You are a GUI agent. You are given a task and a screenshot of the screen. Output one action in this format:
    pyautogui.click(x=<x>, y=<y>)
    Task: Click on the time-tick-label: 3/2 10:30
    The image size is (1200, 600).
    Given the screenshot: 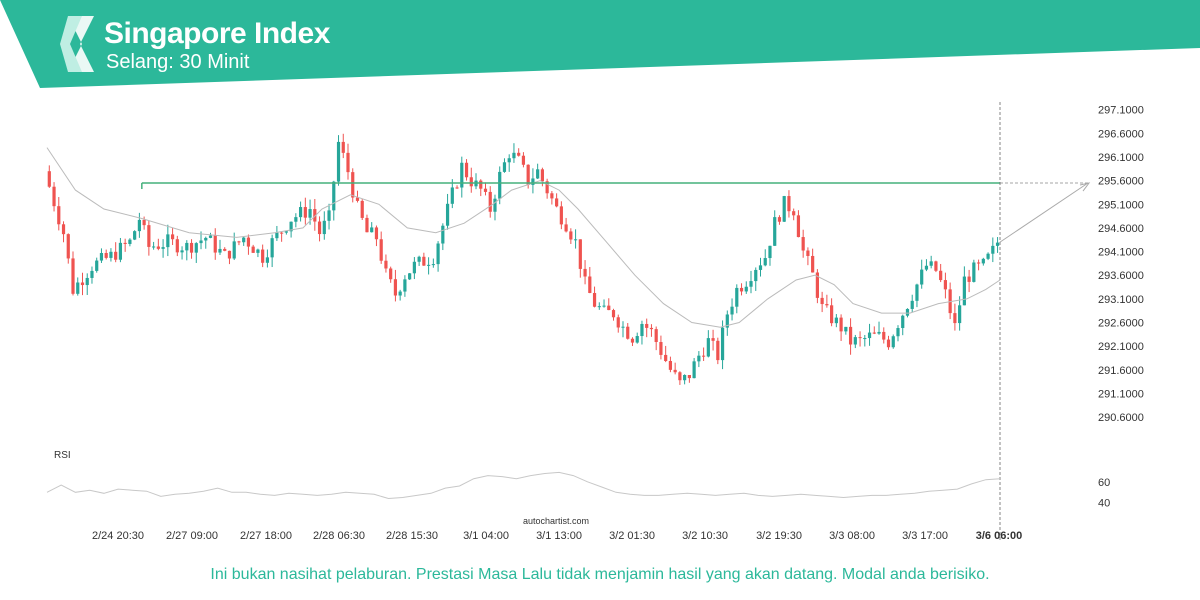 What is the action you would take?
    pyautogui.click(x=705, y=536)
    